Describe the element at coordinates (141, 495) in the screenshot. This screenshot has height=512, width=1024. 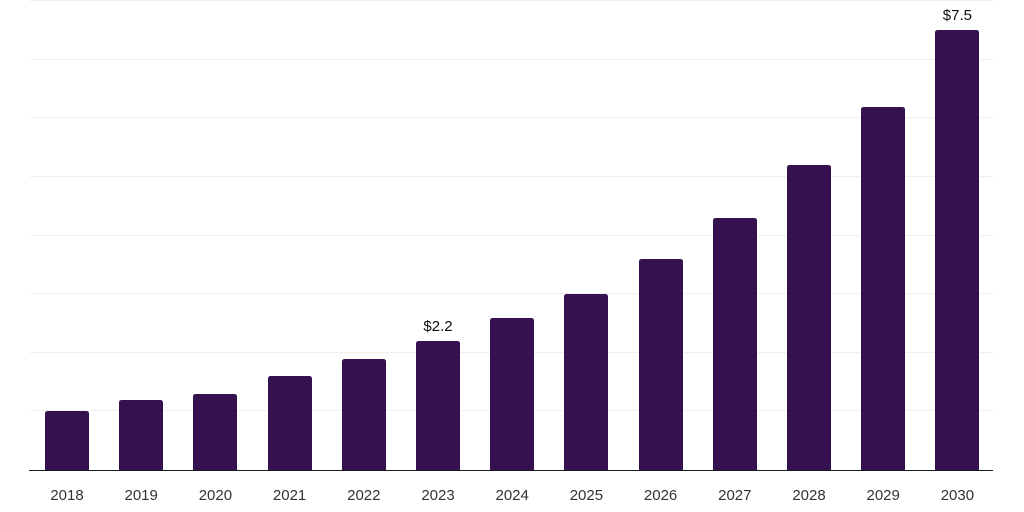
I see `x-tick-label: 2019` at that location.